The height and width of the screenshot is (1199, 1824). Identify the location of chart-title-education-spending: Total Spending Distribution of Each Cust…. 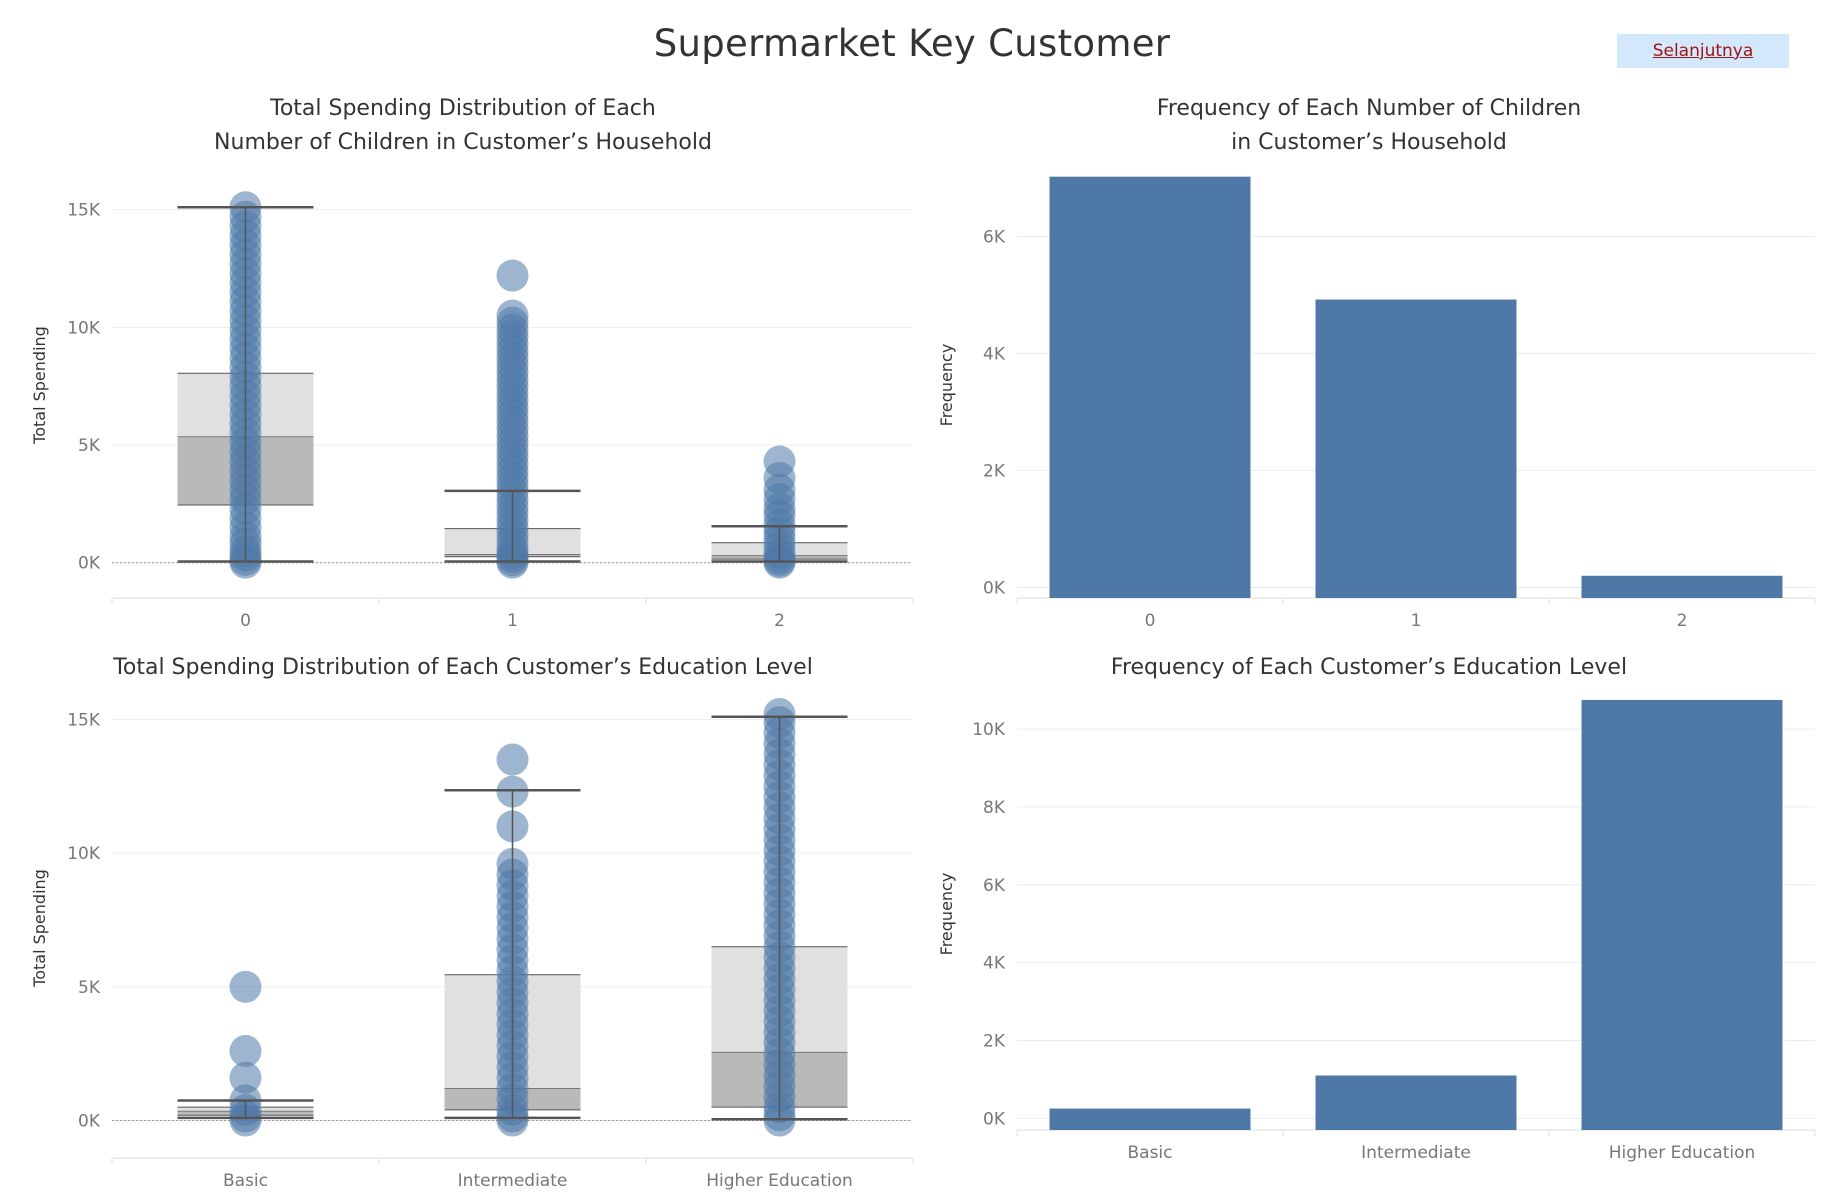
(463, 668).